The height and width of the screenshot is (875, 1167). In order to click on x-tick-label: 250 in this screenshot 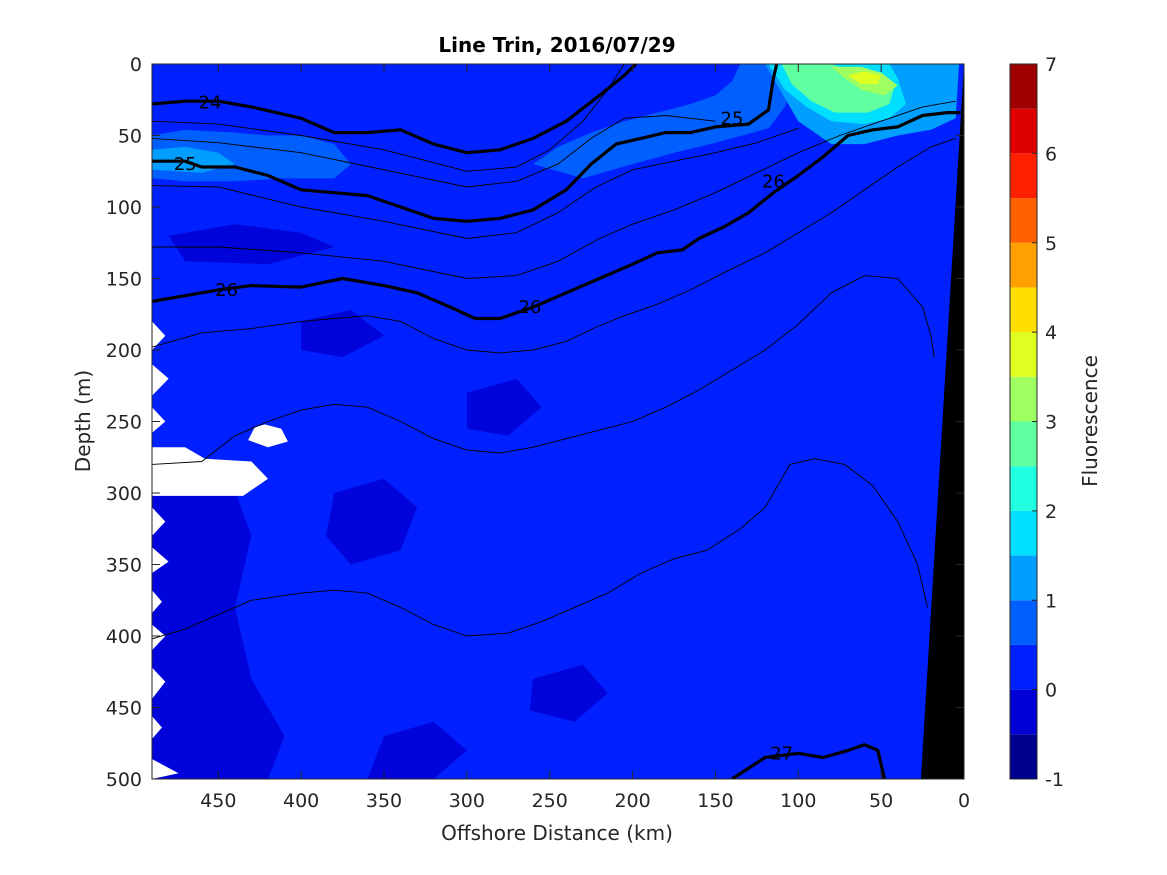, I will do `click(550, 801)`.